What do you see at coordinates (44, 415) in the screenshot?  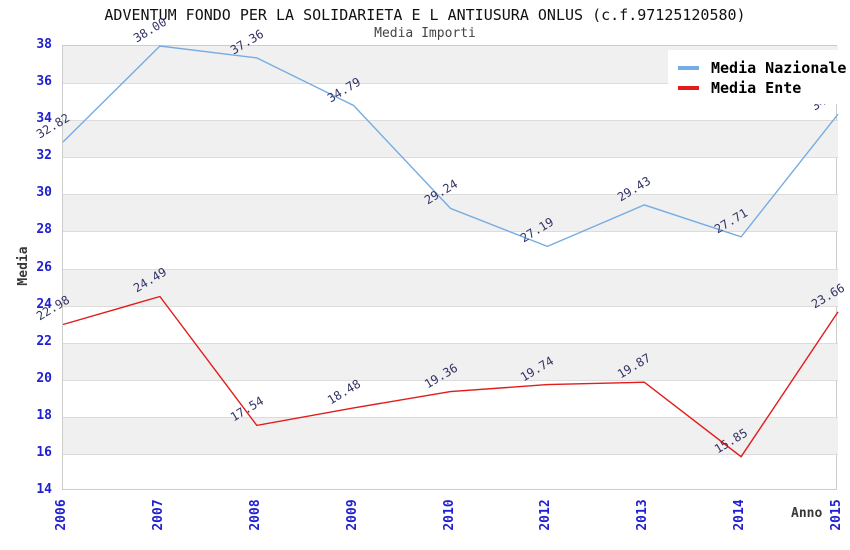 I see `y-axis-tick-label: 18` at bounding box center [44, 415].